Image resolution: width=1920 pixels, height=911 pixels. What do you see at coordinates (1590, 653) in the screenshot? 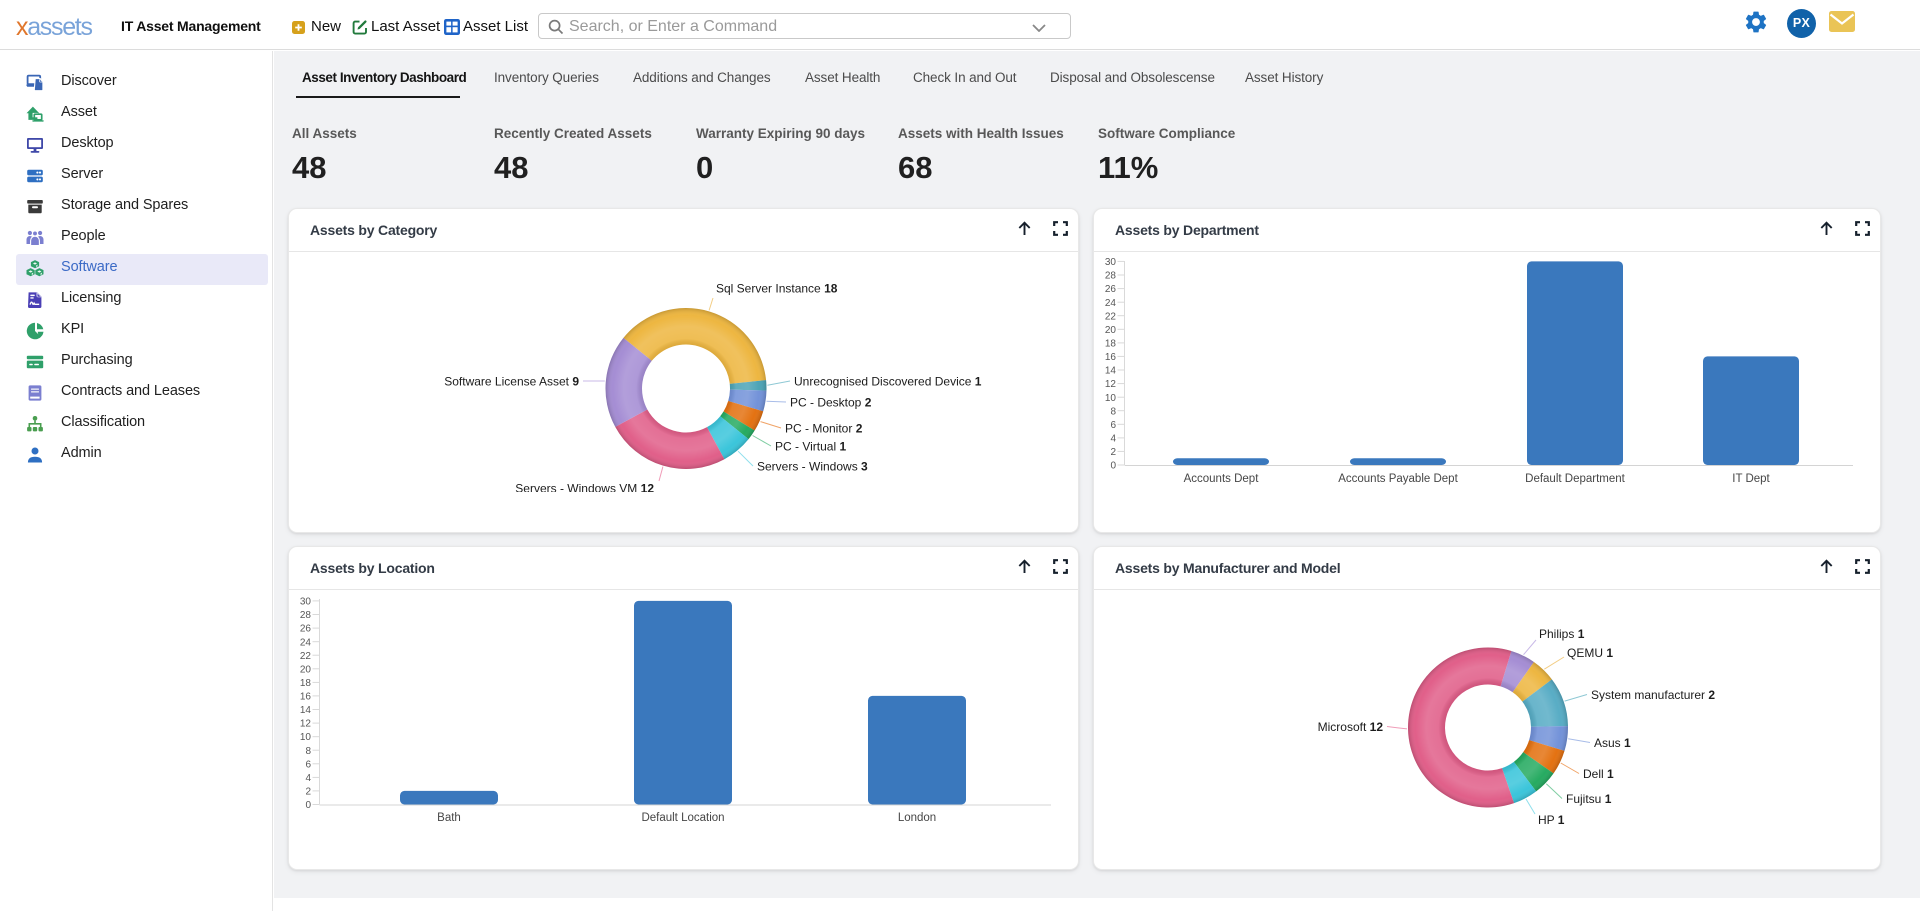
I see `svg-text: QEMU 1` at bounding box center [1590, 653].